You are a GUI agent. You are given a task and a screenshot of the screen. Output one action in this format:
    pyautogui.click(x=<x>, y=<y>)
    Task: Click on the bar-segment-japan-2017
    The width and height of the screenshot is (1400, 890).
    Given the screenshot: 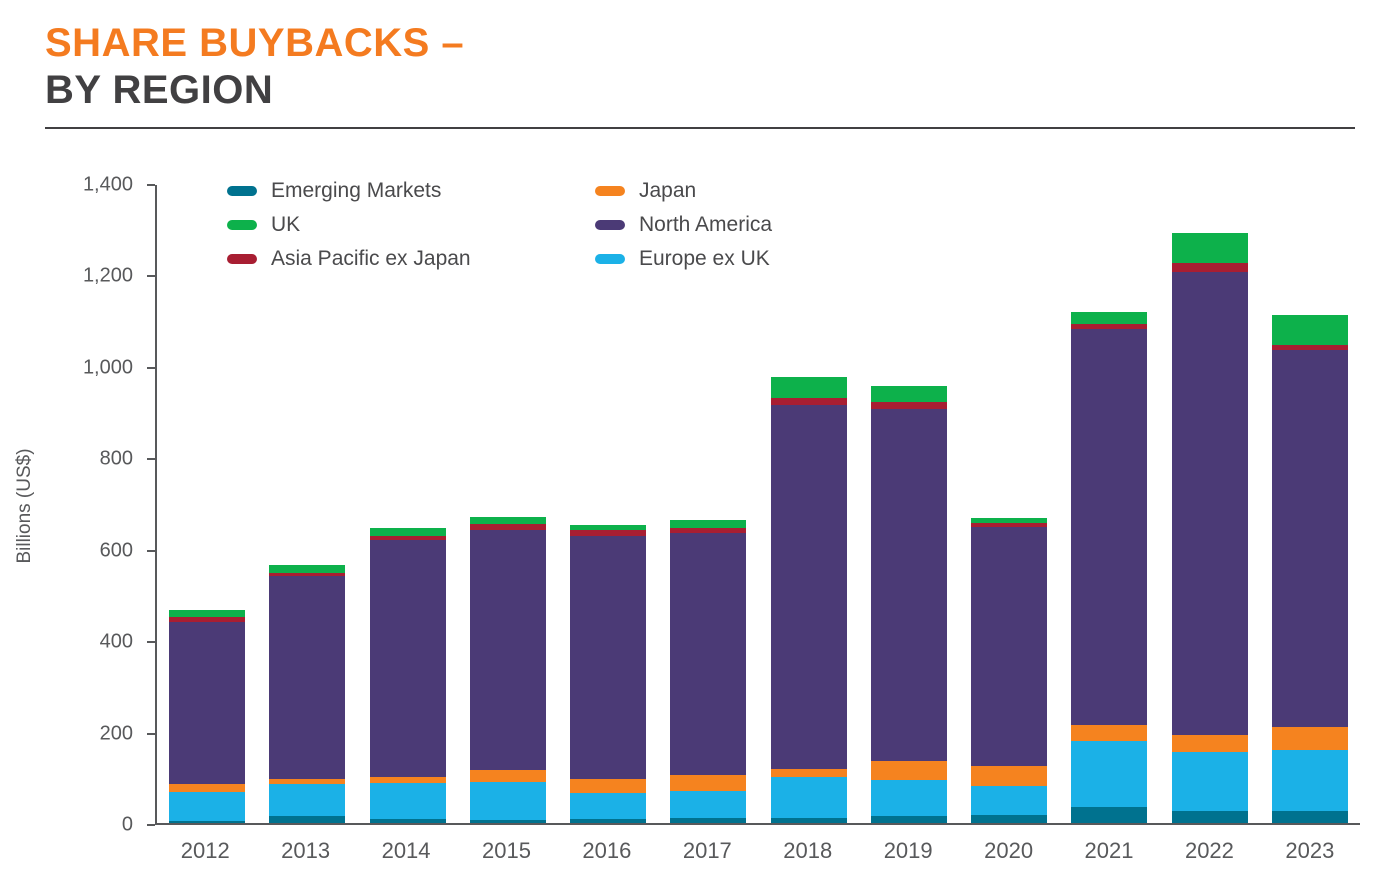 What is the action you would take?
    pyautogui.click(x=708, y=783)
    